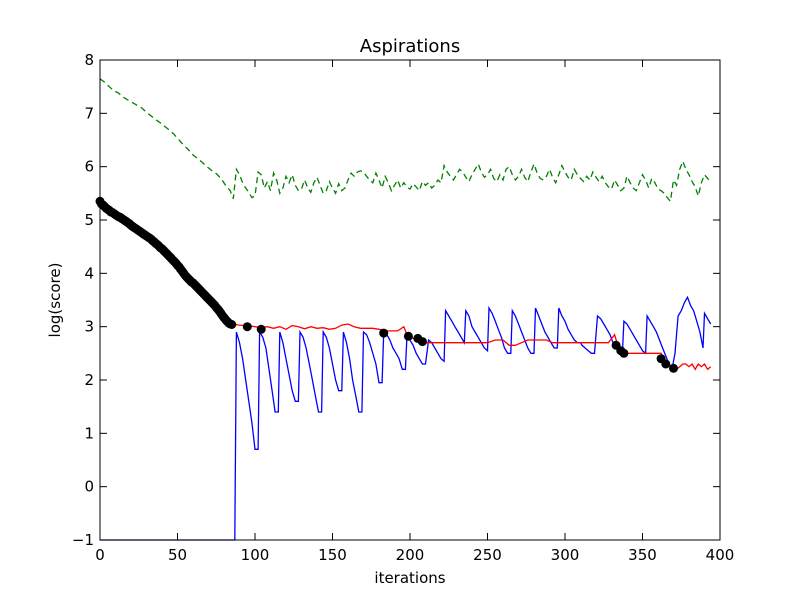  Describe the element at coordinates (89, 273) in the screenshot. I see `y-tick-label: 4` at that location.